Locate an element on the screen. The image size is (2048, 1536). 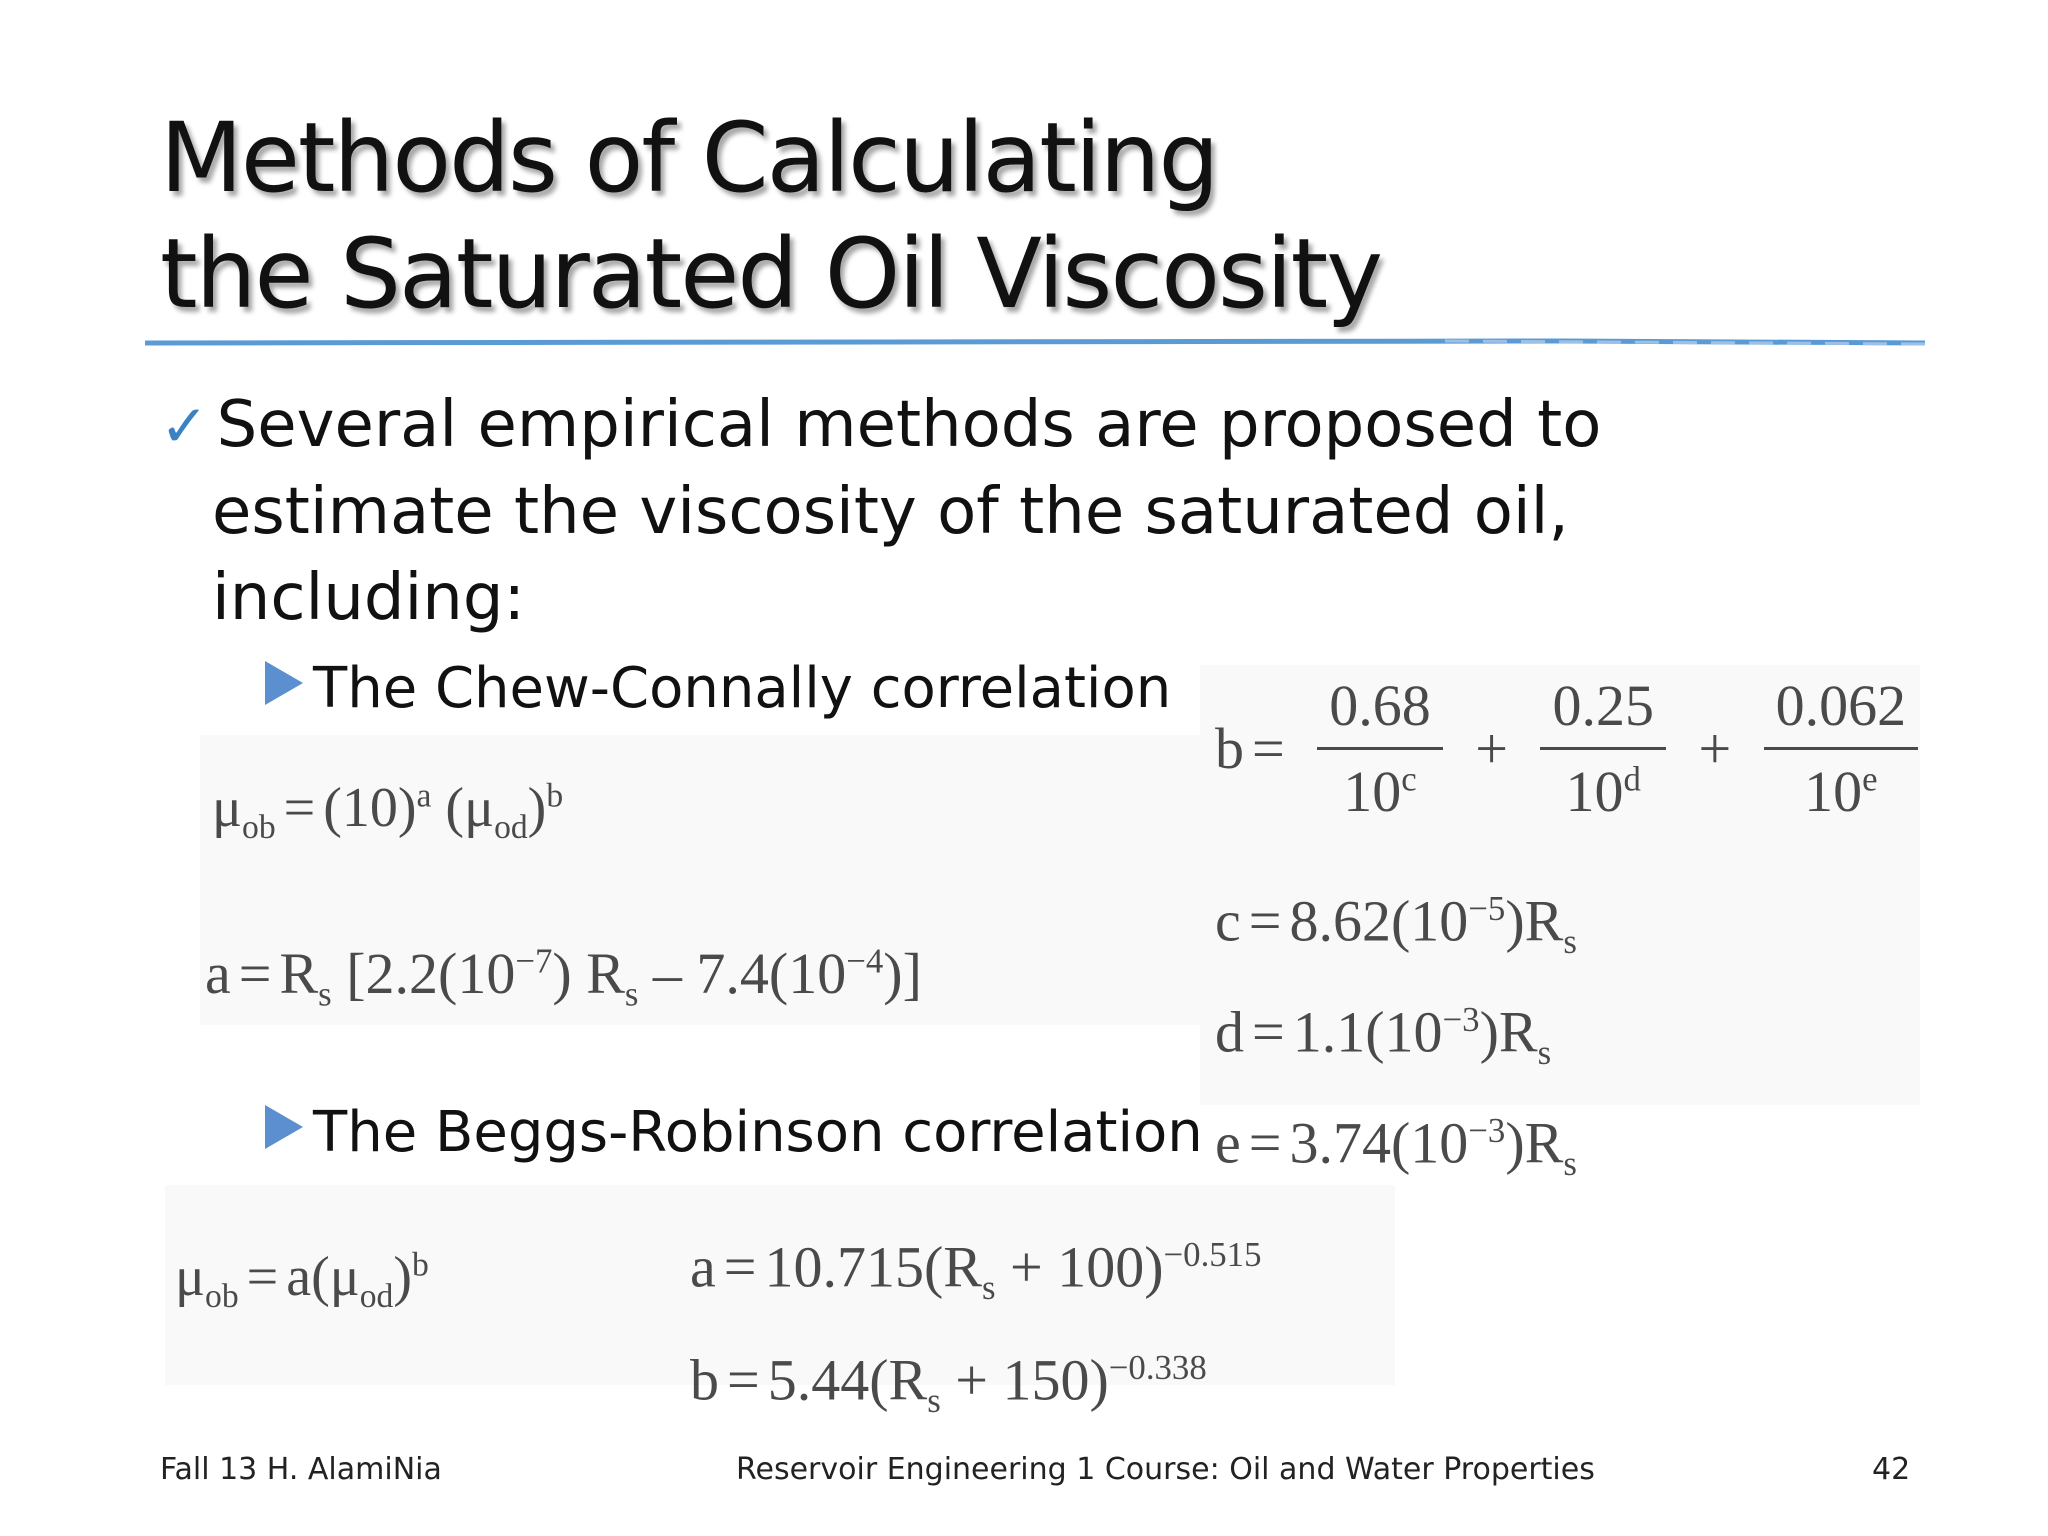
title-line-1: Methods of Calculating is located at coordinates (689, 158).